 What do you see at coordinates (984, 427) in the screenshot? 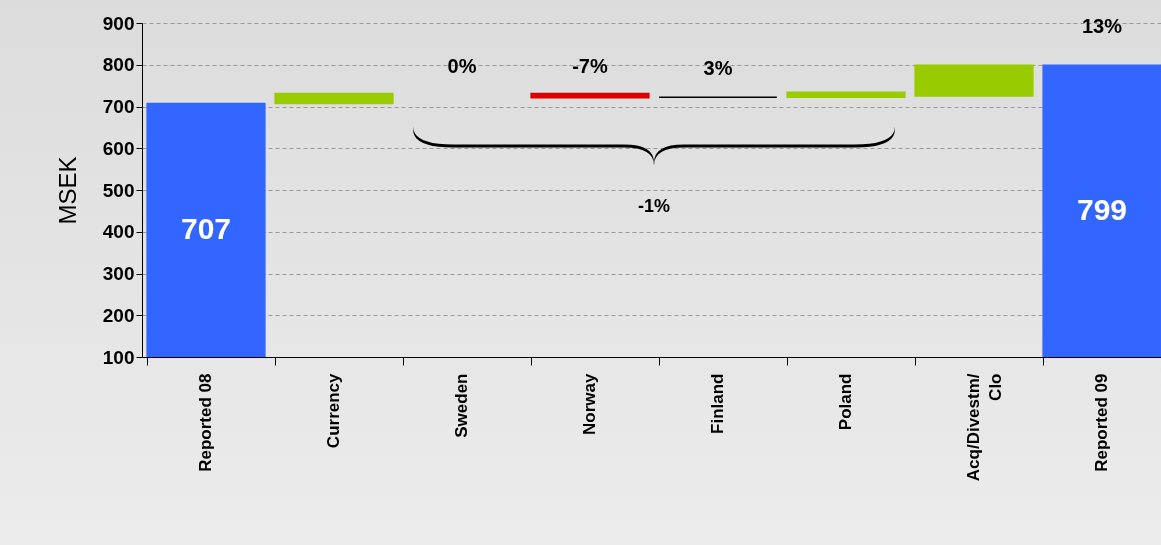
I see `x-tick-label: Acq/Divestm/ Clo` at bounding box center [984, 427].